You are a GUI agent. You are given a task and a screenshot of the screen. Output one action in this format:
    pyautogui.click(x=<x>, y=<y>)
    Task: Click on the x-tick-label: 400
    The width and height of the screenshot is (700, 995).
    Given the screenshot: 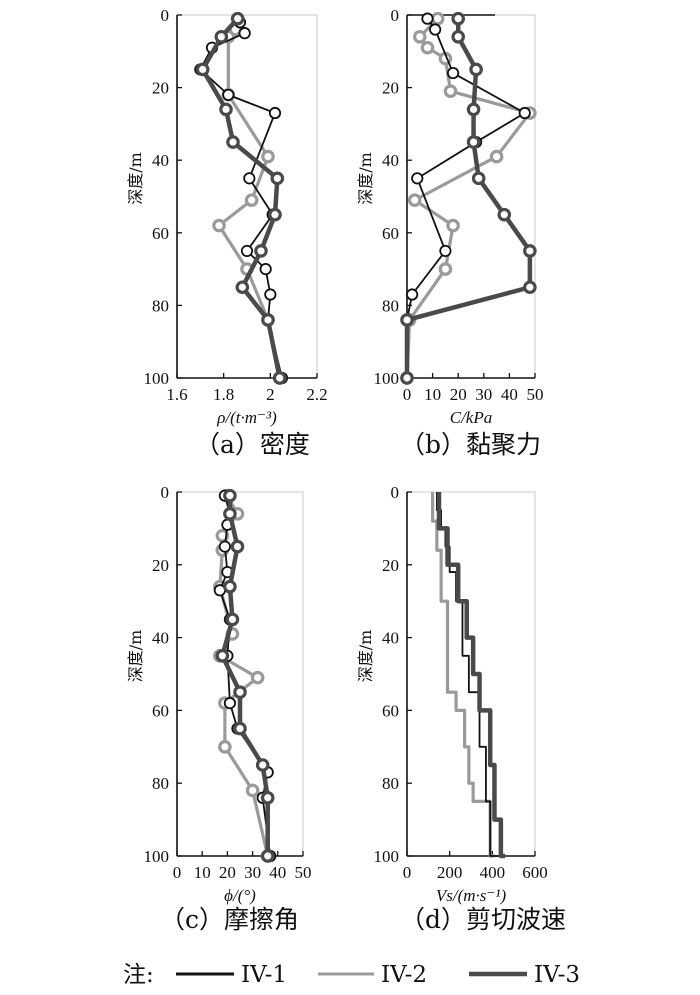 What is the action you would take?
    pyautogui.click(x=493, y=872)
    